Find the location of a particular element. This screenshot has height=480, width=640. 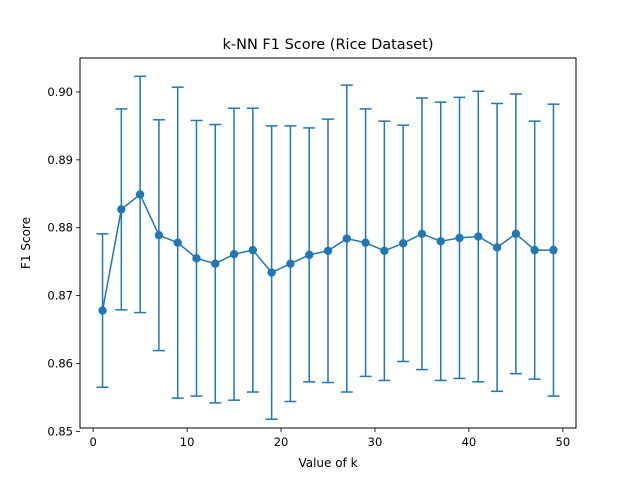

y-tick-label: 0.90 is located at coordinates (60, 92).